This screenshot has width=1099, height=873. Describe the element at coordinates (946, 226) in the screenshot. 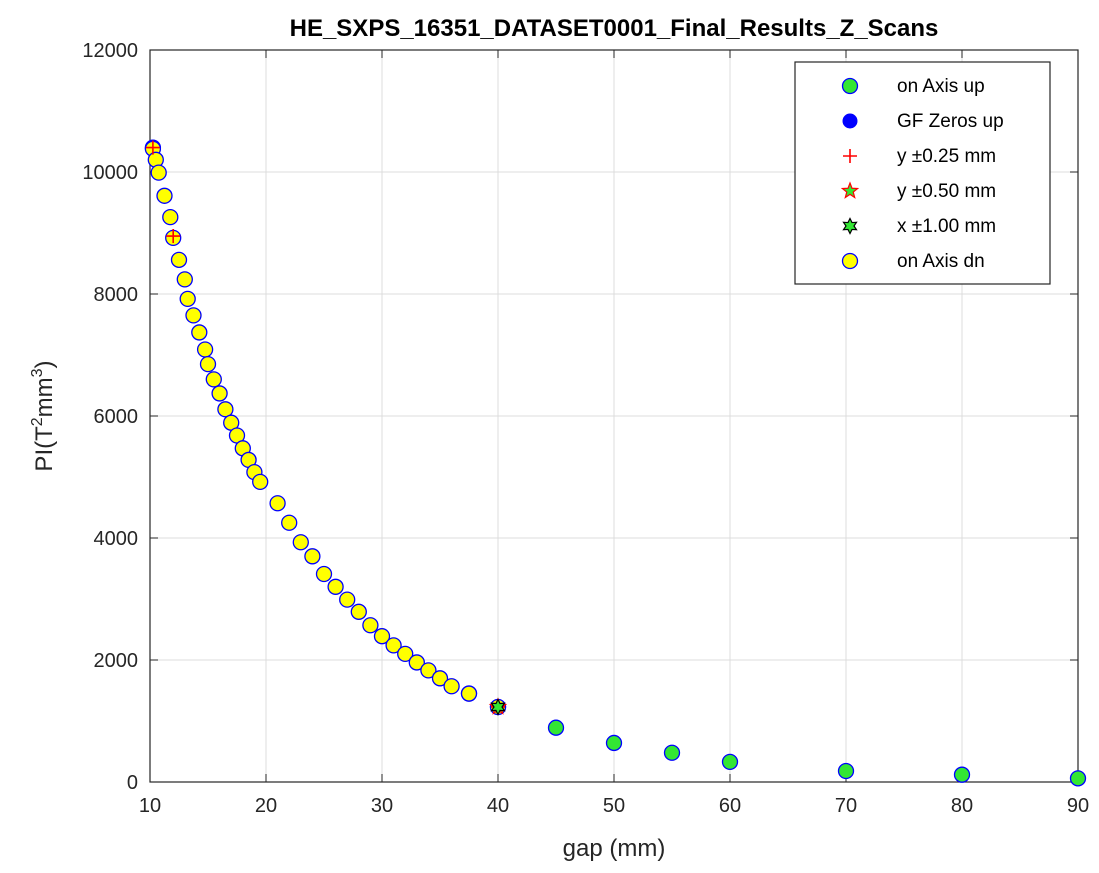

I see `legend-label-x-100: x ±1.00 mm` at that location.